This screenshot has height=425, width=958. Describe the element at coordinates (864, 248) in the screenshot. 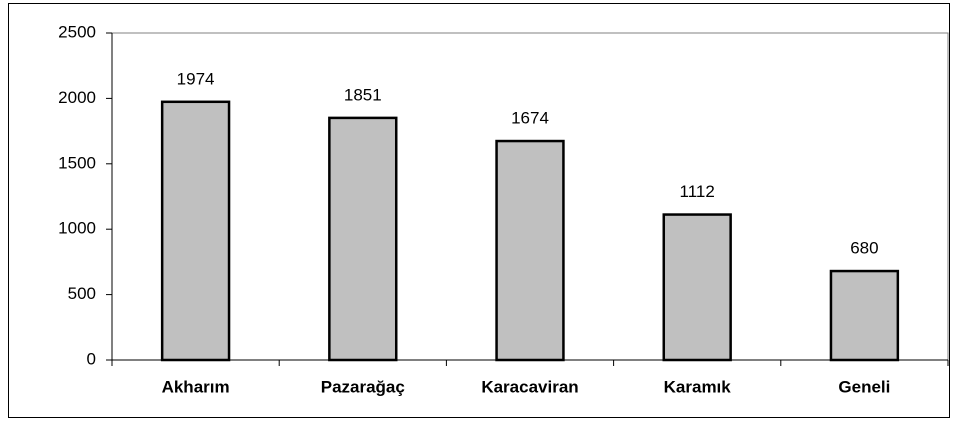

I see `data-label: 680` at that location.